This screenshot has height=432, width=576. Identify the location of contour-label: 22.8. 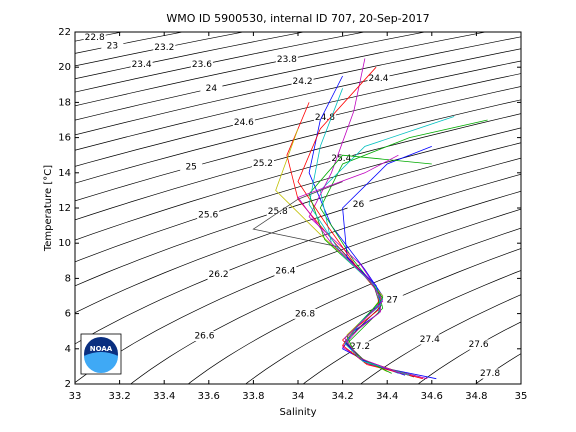
(95, 38).